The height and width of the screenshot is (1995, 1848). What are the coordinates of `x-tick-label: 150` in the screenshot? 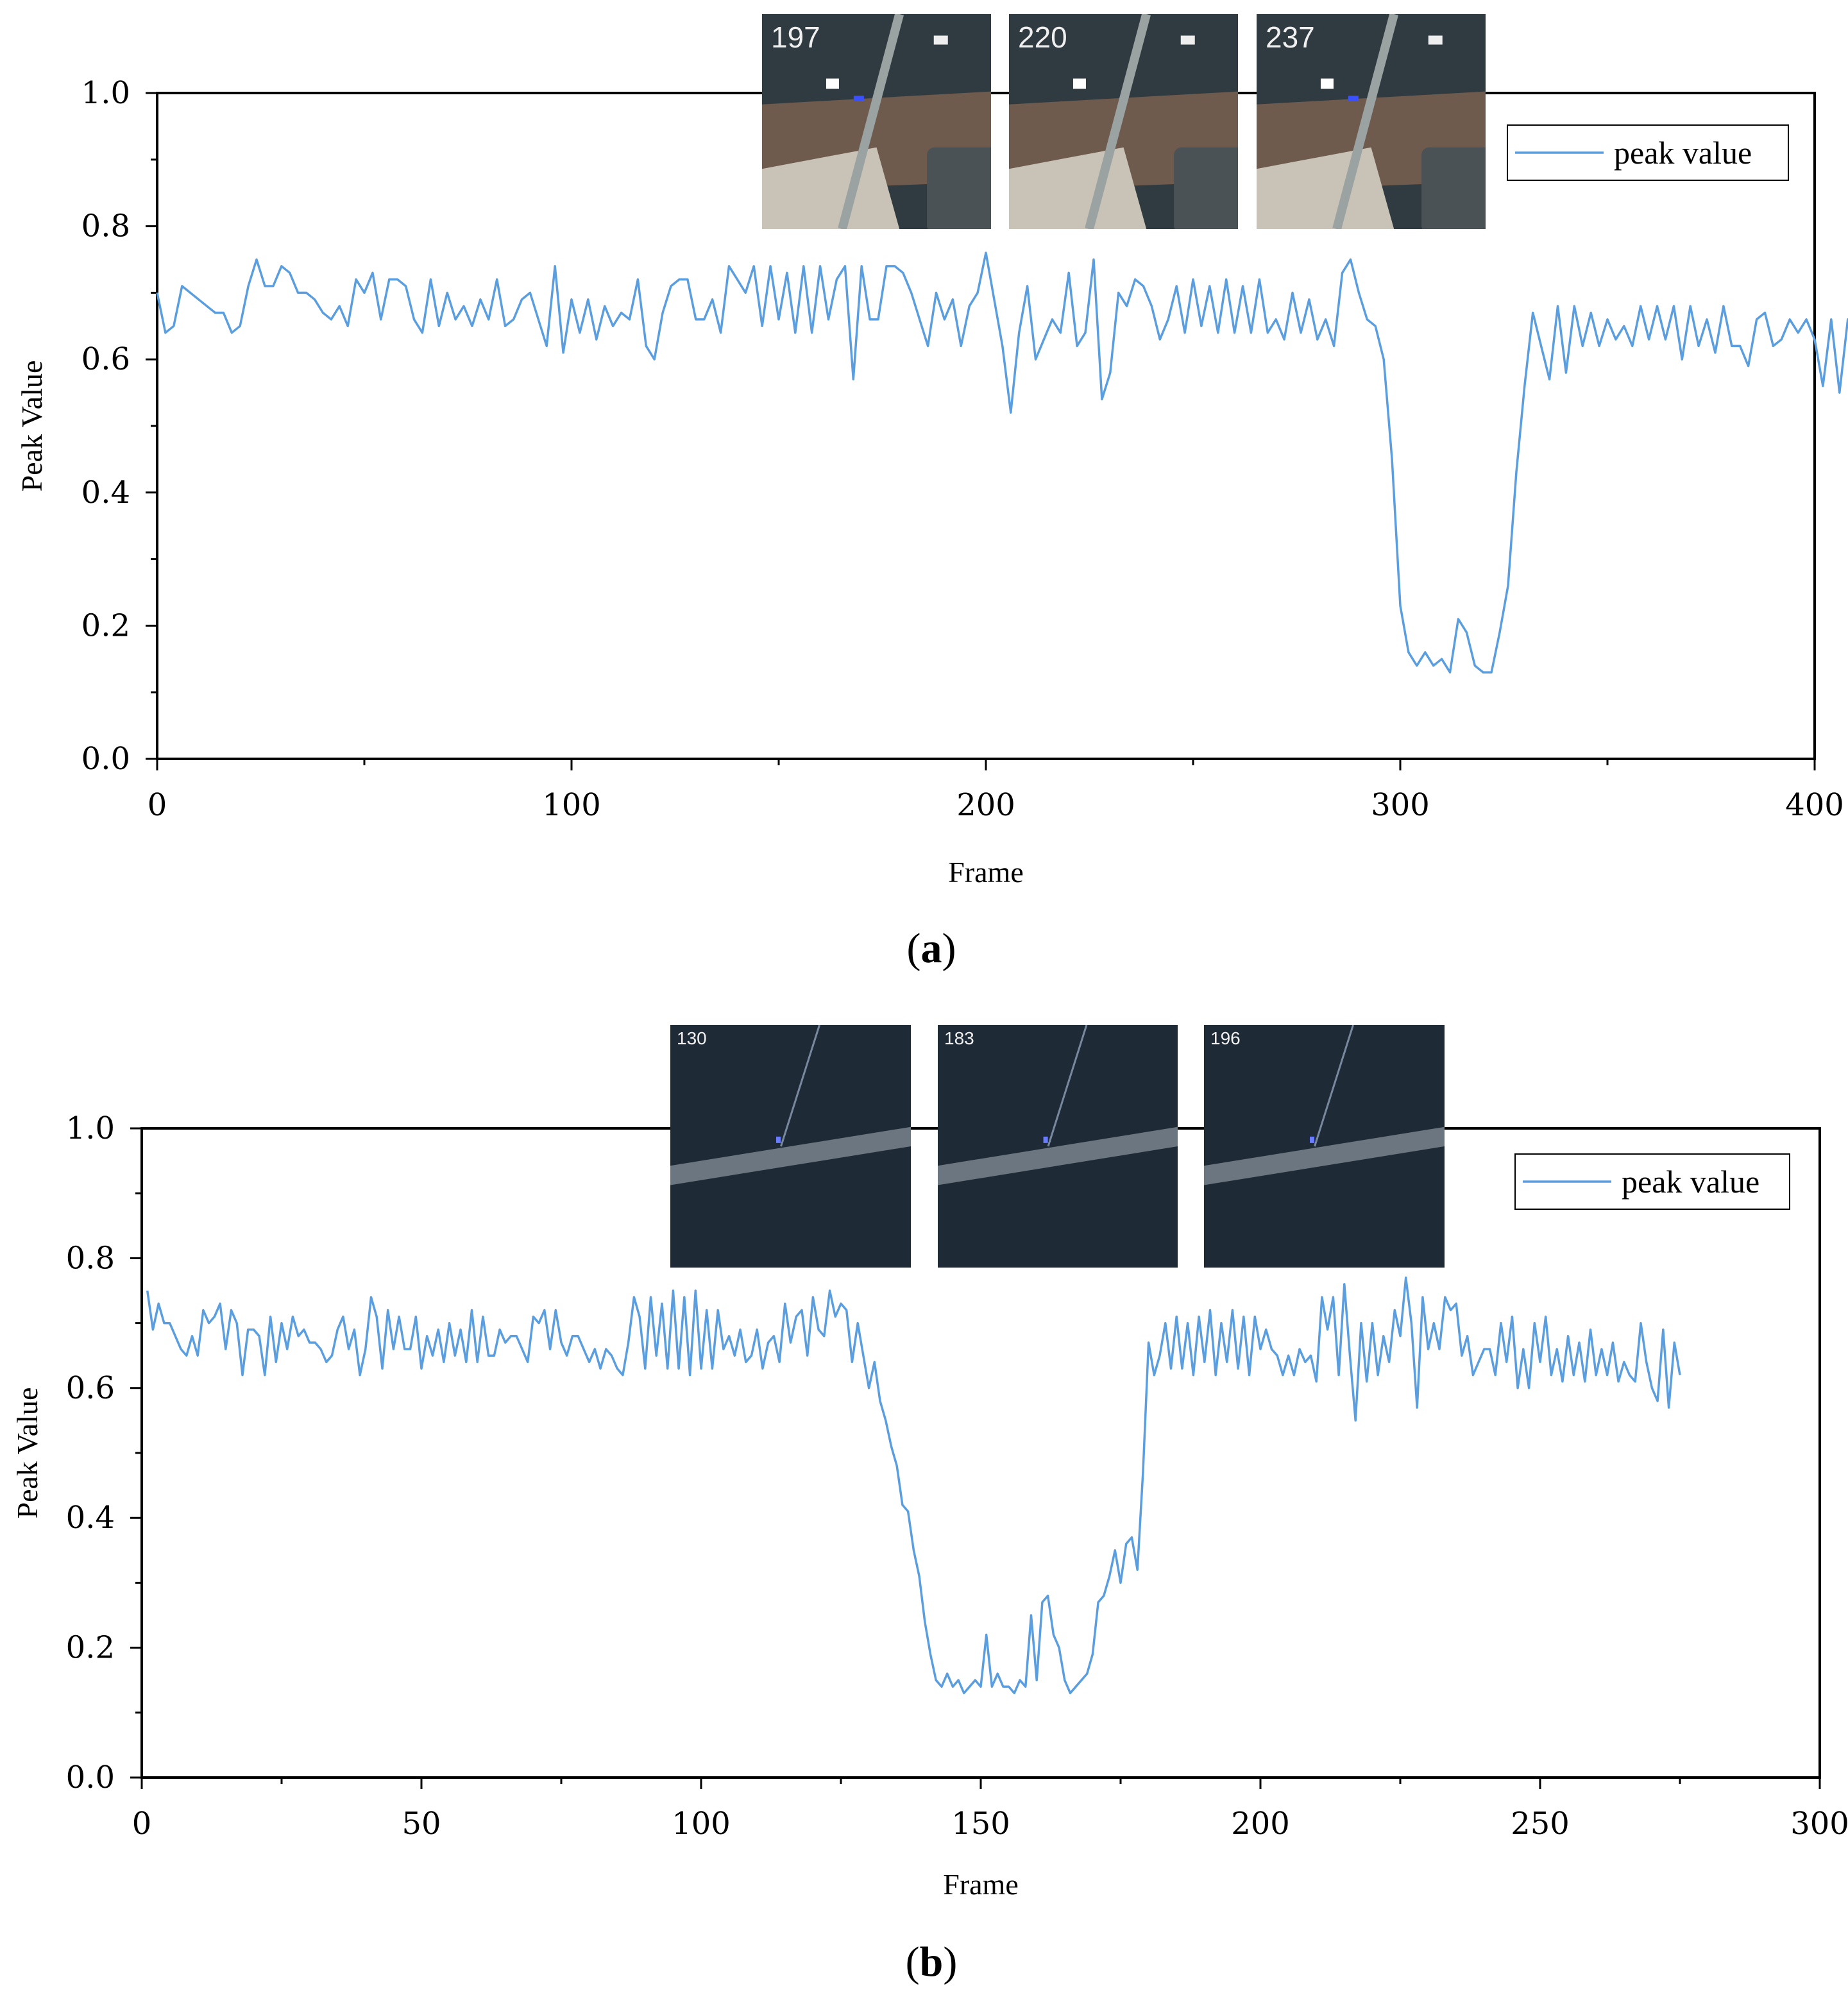 It's located at (980, 1824).